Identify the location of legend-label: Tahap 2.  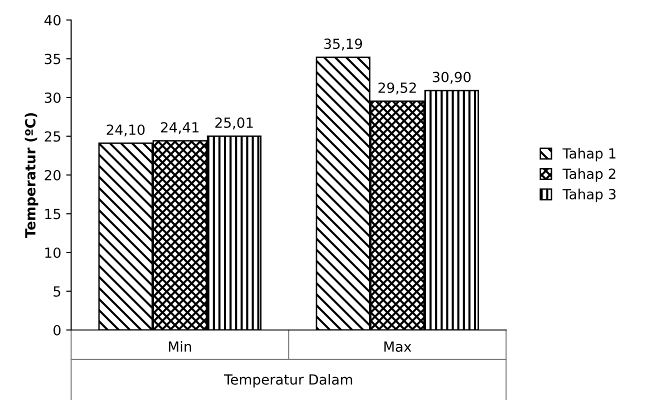
(589, 175).